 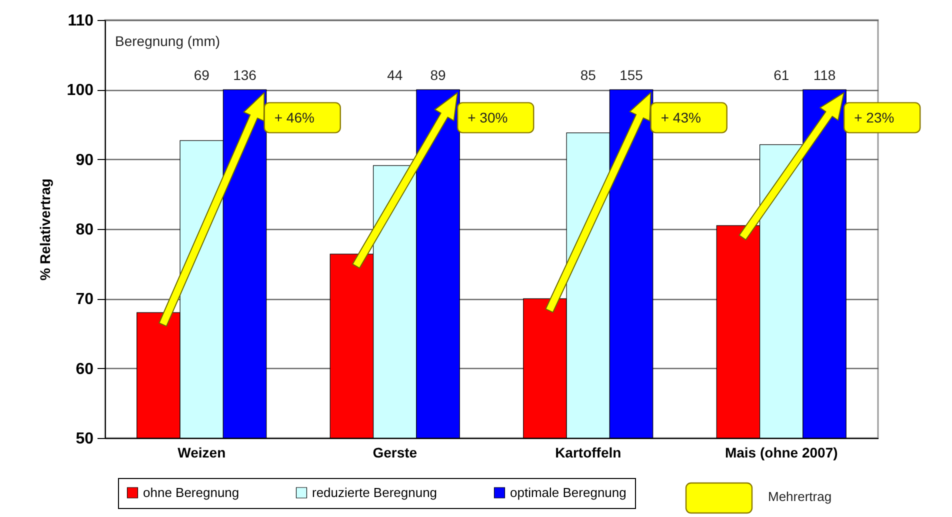 What do you see at coordinates (245, 75) in the screenshot?
I see `annotation: 136` at bounding box center [245, 75].